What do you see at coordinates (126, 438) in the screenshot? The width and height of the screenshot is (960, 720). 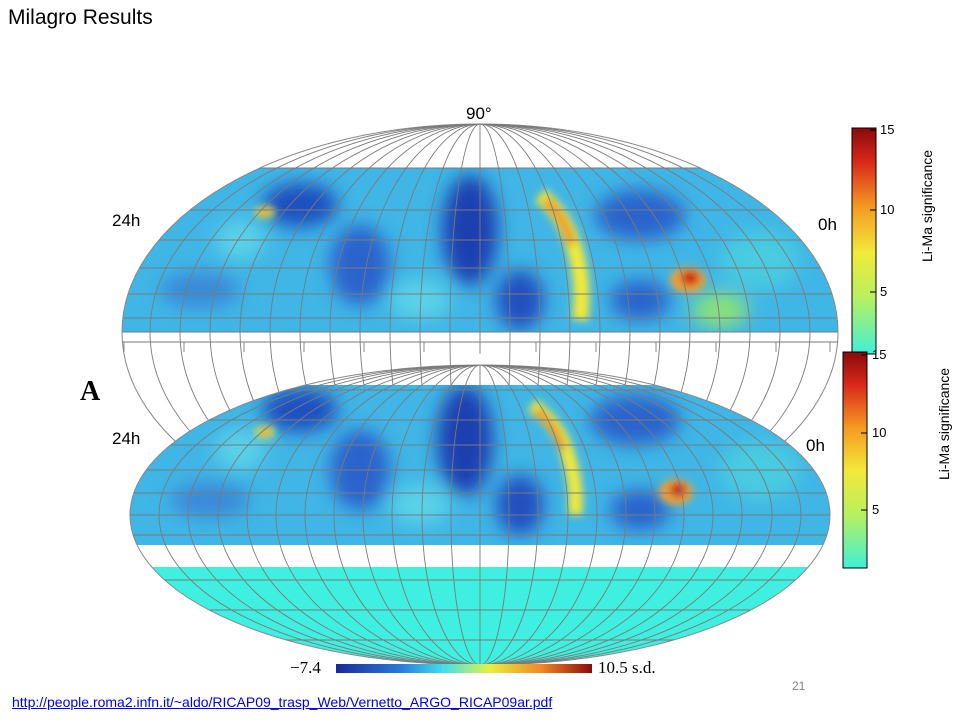 I see `bottom-left-ra-label: 24h` at bounding box center [126, 438].